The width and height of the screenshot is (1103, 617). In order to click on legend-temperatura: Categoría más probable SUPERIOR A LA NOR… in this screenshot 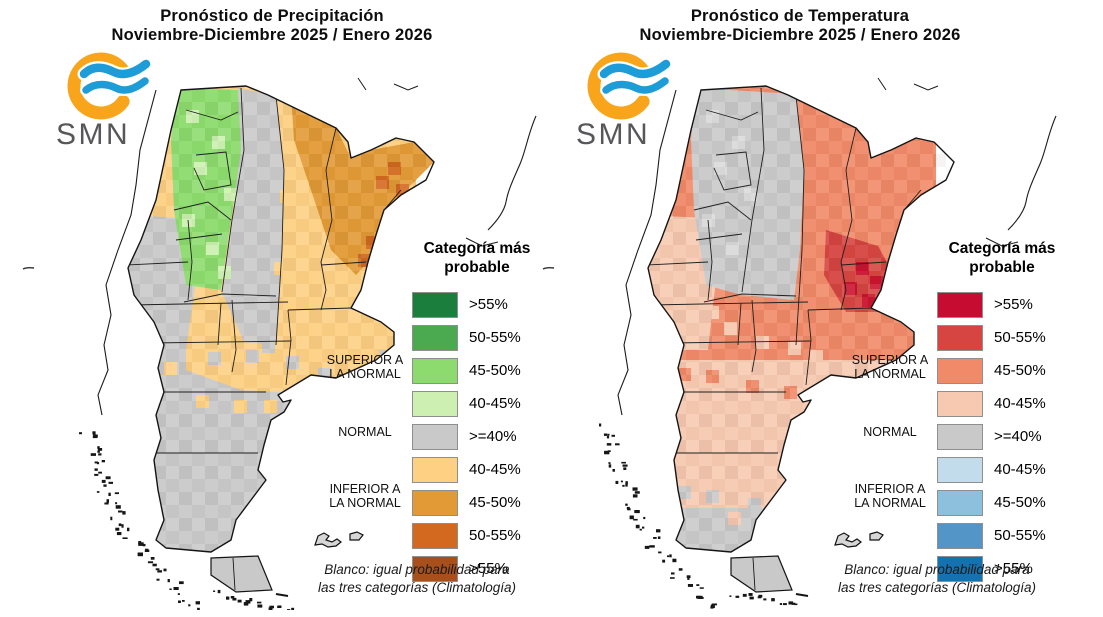, I will do `click(954, 409)`.